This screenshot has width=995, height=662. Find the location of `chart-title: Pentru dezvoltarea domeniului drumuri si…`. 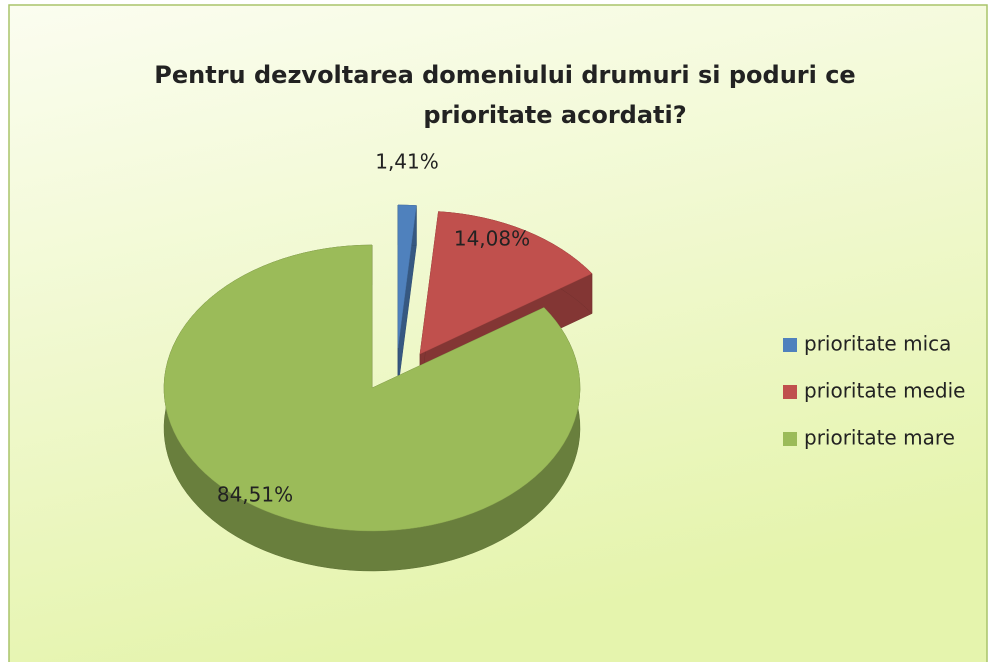

chart-title: Pentru dezvoltarea domeniului drumuri si… is located at coordinates (504, 75).